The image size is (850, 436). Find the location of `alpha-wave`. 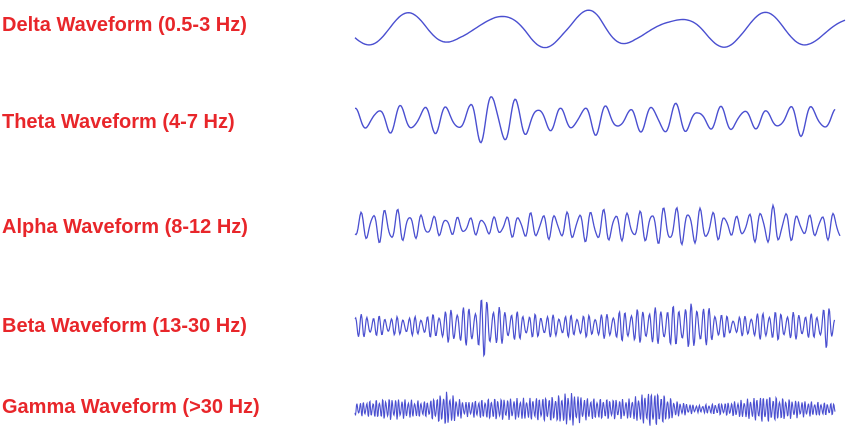

alpha-wave is located at coordinates (597, 224).